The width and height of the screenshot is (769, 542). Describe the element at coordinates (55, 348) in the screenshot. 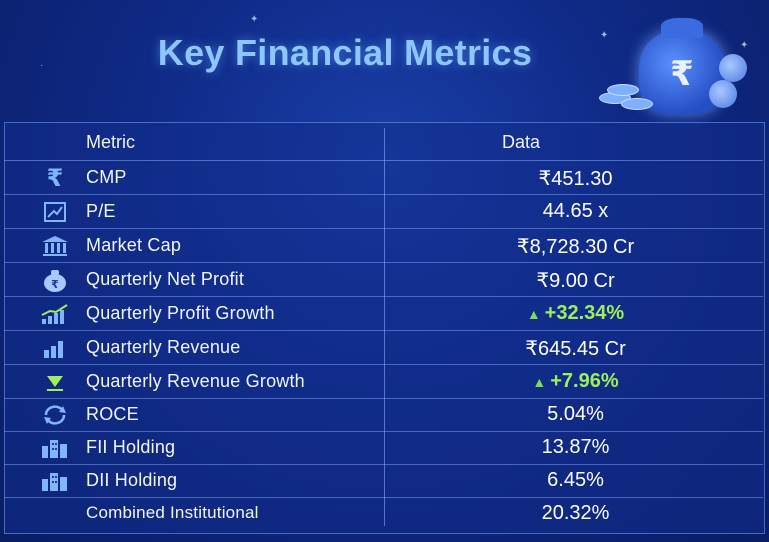

I see `bar-chart-icon` at that location.